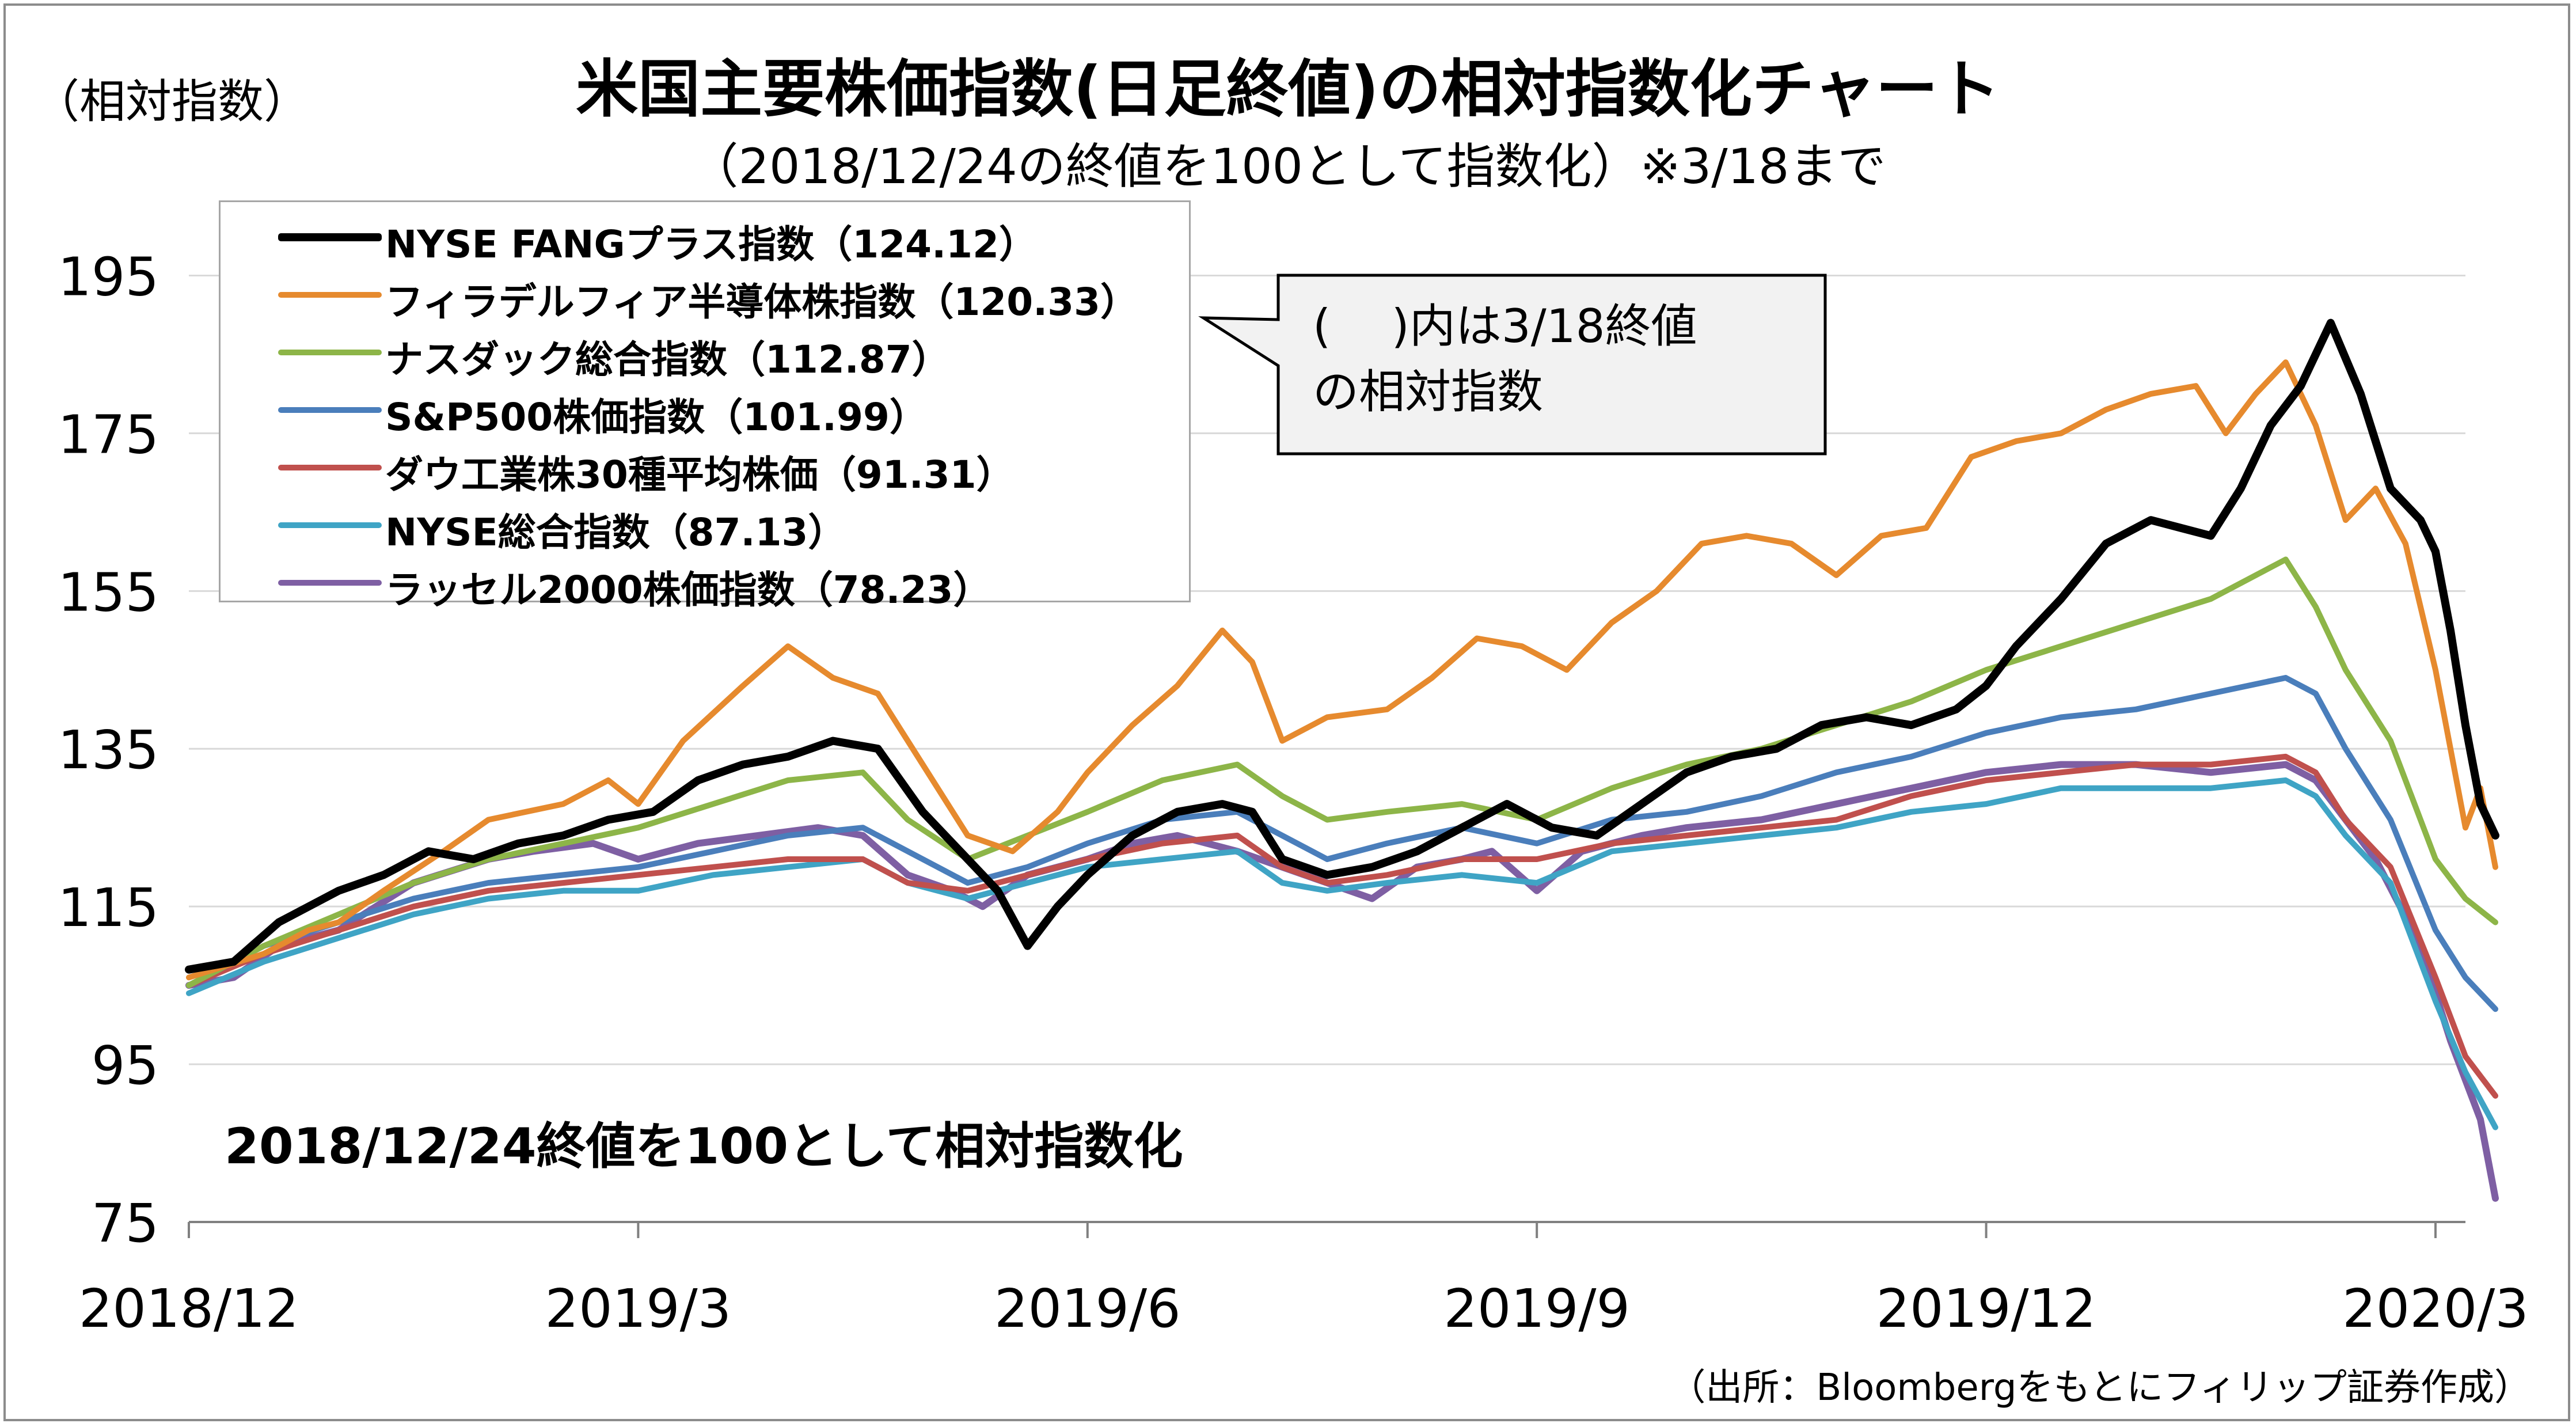  Describe the element at coordinates (704, 1146) in the screenshot. I see `chart-footnote: 2018/12/24終値を100として相対指数化` at that location.